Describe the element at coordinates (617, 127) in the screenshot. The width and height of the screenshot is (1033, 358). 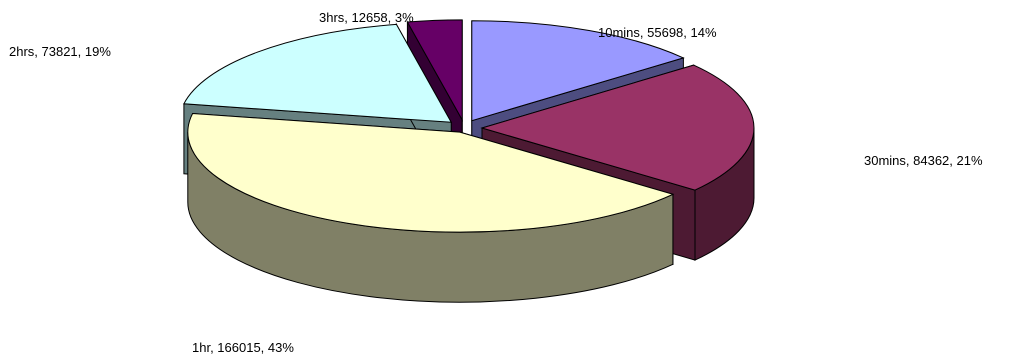
I see `slice-top-30mins` at that location.